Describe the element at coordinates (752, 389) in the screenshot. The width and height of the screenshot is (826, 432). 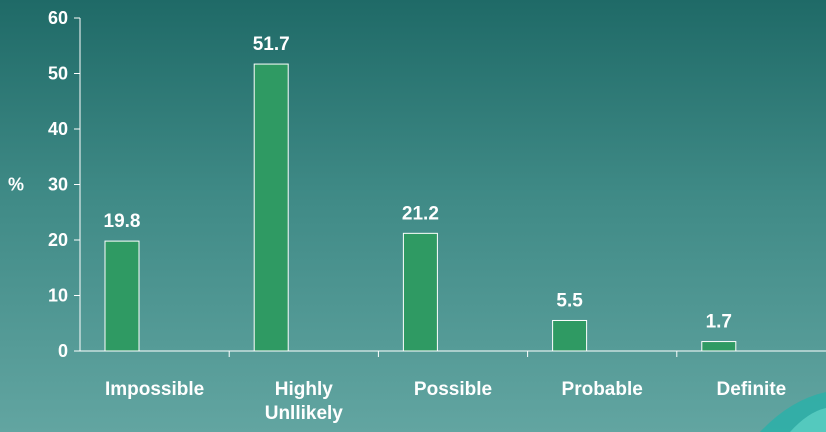
I see `category-label: Definite` at that location.